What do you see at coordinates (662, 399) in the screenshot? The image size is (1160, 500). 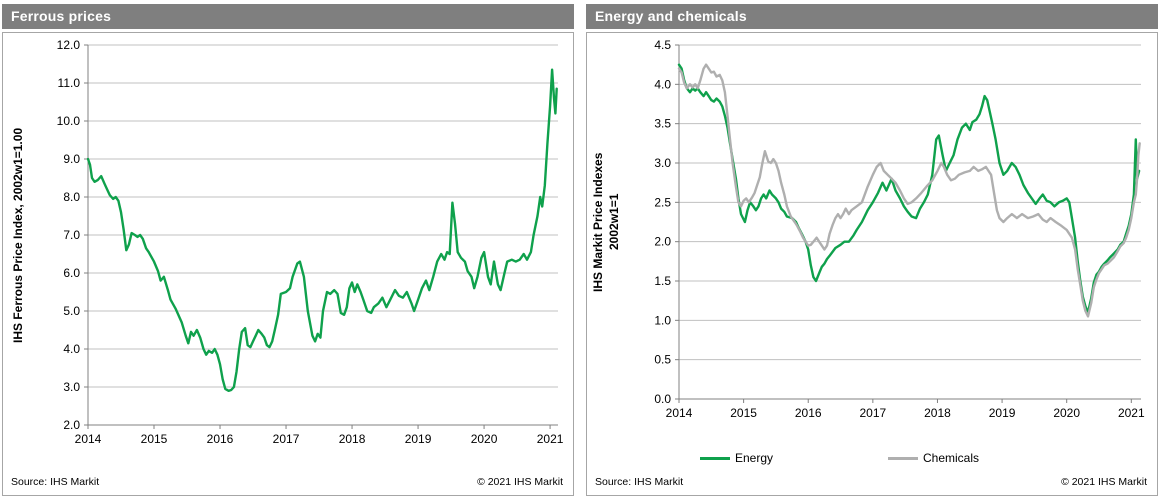 I see `svg-text: 0.0` at bounding box center [662, 399].